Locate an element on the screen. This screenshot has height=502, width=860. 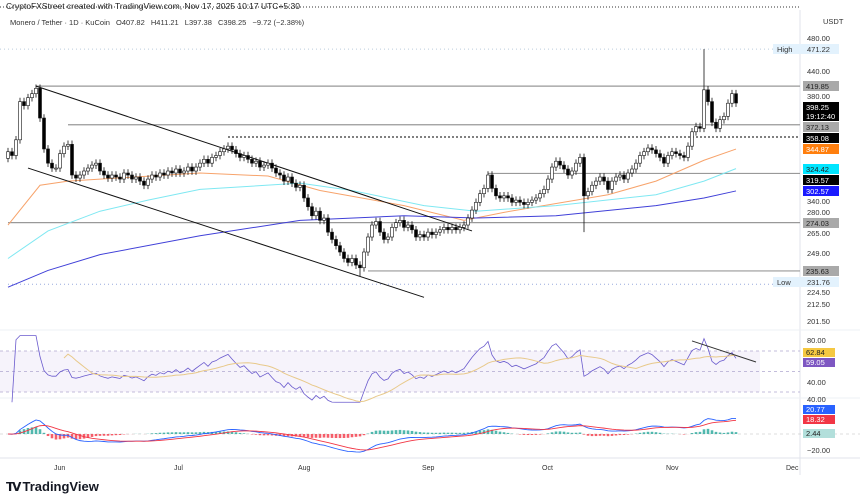
ohlc-open: O407.82 is located at coordinates (130, 22).